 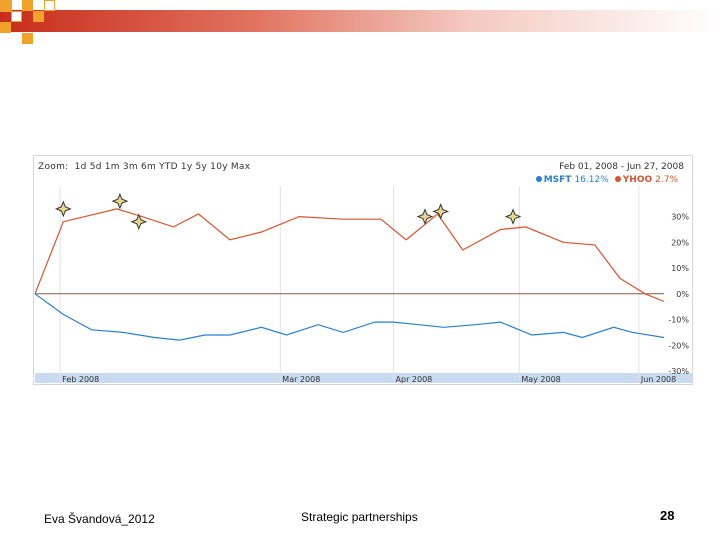 What do you see at coordinates (99, 519) in the screenshot?
I see `footer-author: Eva Švandová_2012` at bounding box center [99, 519].